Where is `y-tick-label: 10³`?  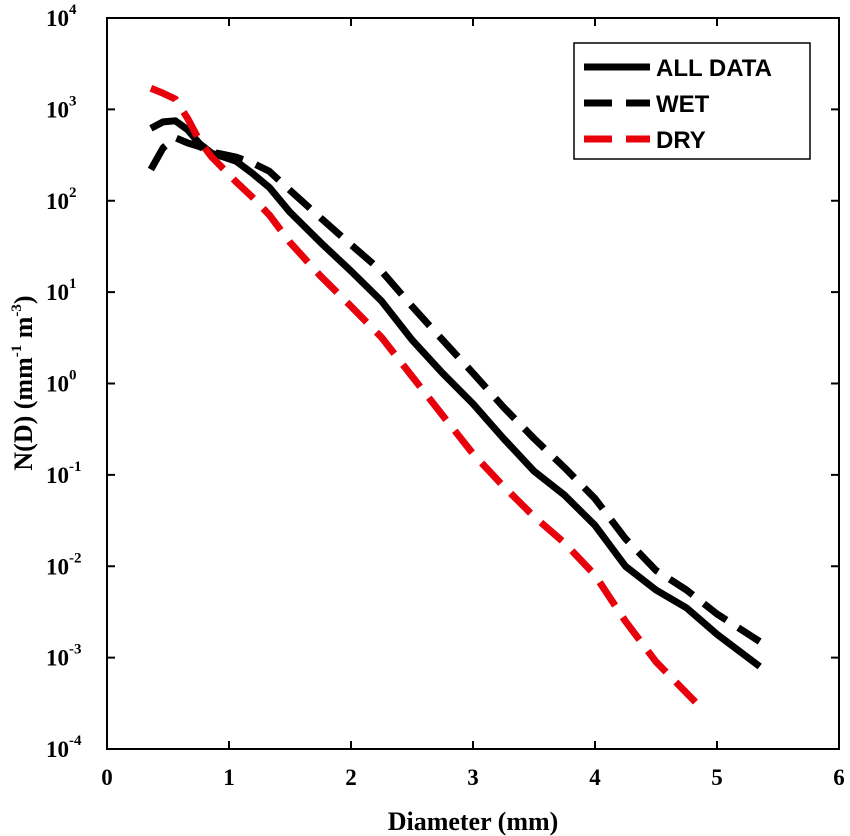 y-tick-label: 10³ is located at coordinates (61, 107).